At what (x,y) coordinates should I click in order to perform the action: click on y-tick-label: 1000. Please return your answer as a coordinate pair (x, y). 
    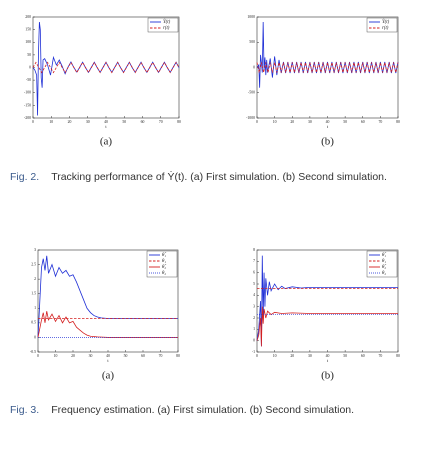
    Looking at the image, I should click on (251, 17).